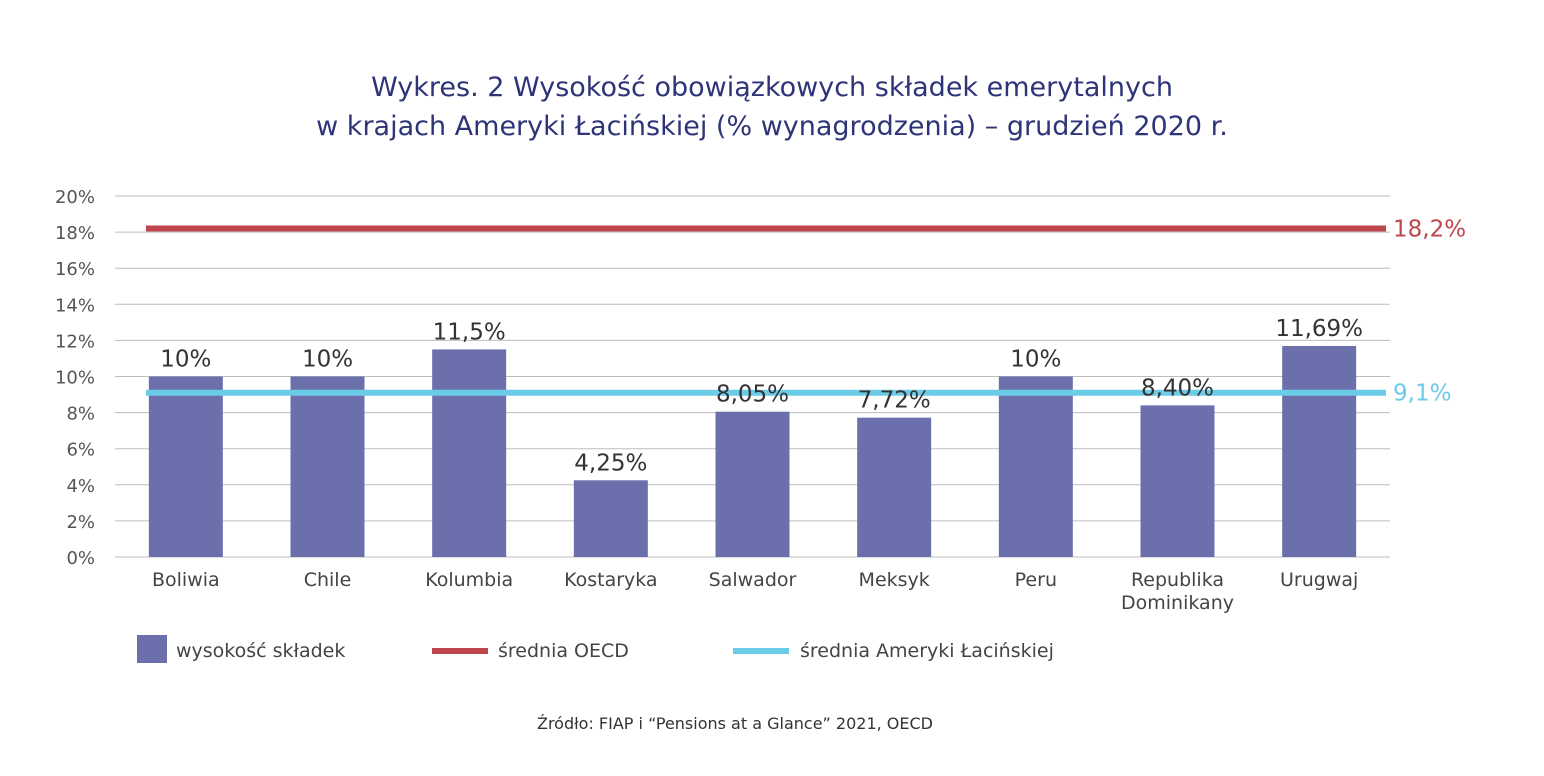 The image size is (1544, 776). I want to click on y-tick-label: 10%, so click(75, 378).